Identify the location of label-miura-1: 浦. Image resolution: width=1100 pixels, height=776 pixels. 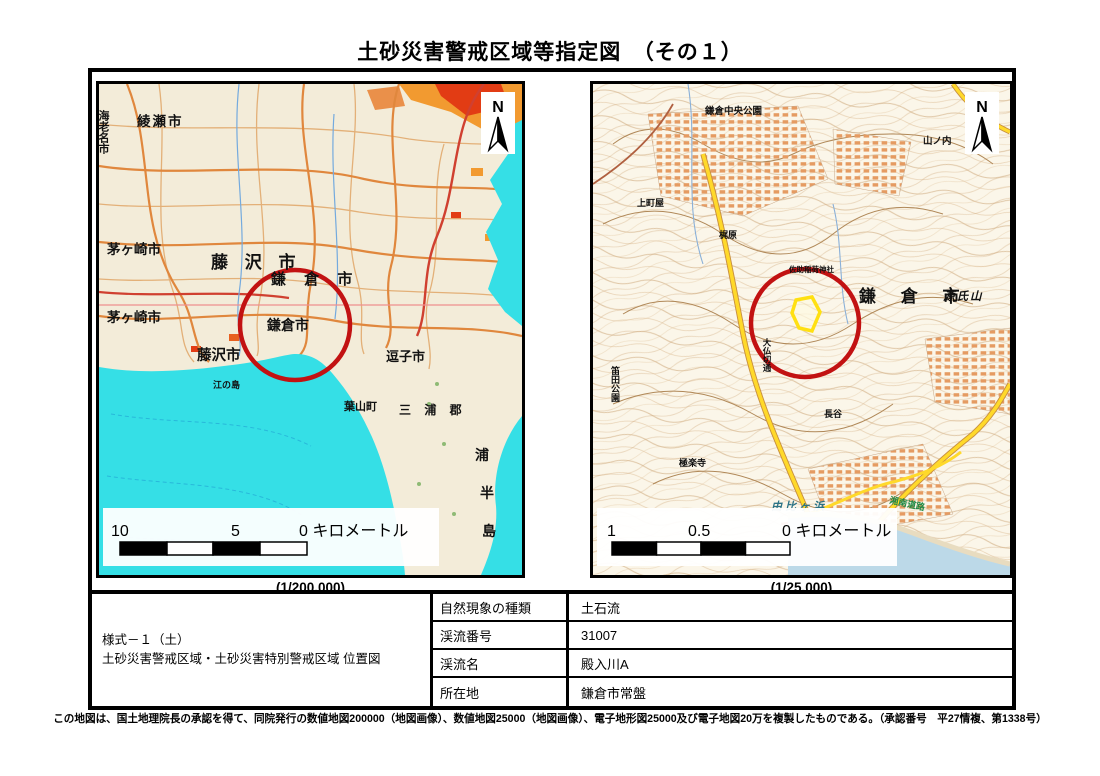
(482, 455).